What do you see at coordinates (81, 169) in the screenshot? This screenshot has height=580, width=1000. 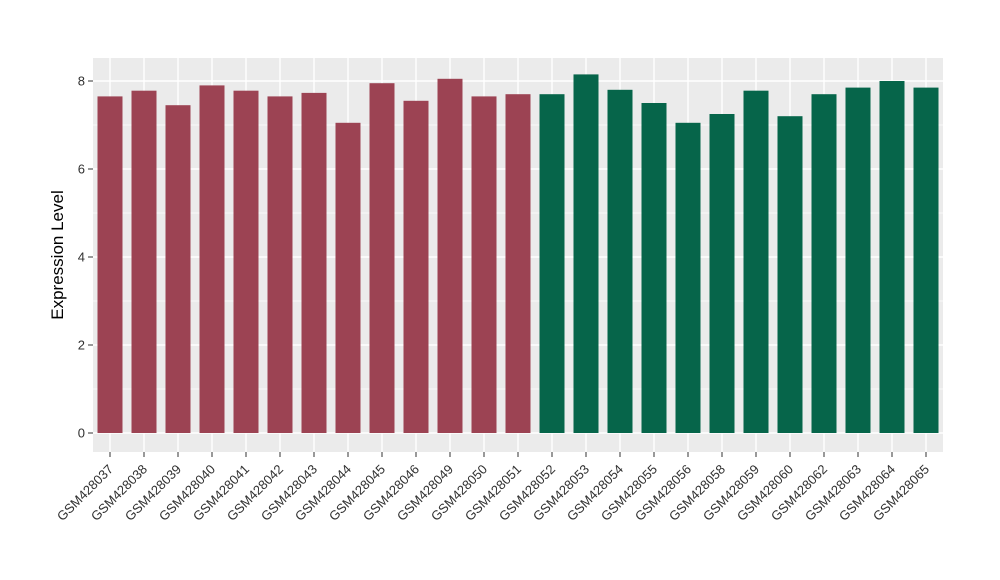 I see `y-tick-label: 6` at bounding box center [81, 169].